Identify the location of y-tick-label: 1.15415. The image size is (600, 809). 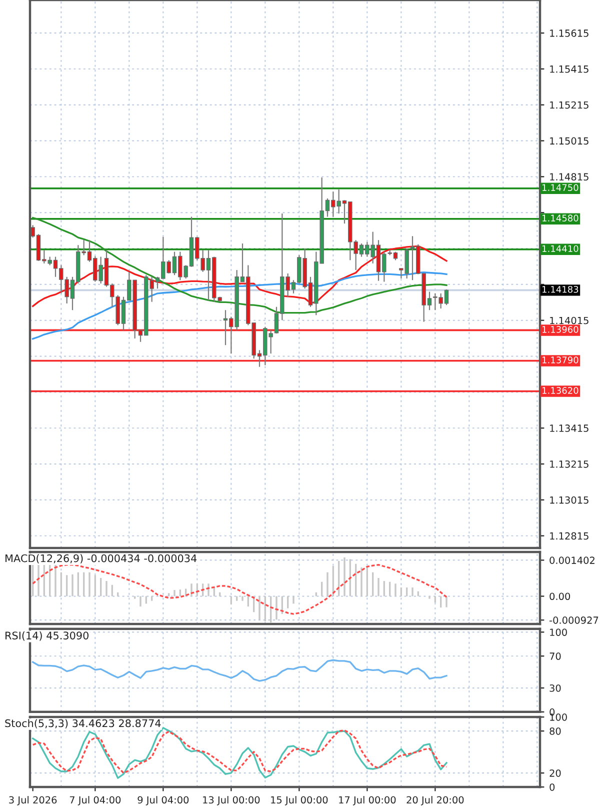
(569, 69).